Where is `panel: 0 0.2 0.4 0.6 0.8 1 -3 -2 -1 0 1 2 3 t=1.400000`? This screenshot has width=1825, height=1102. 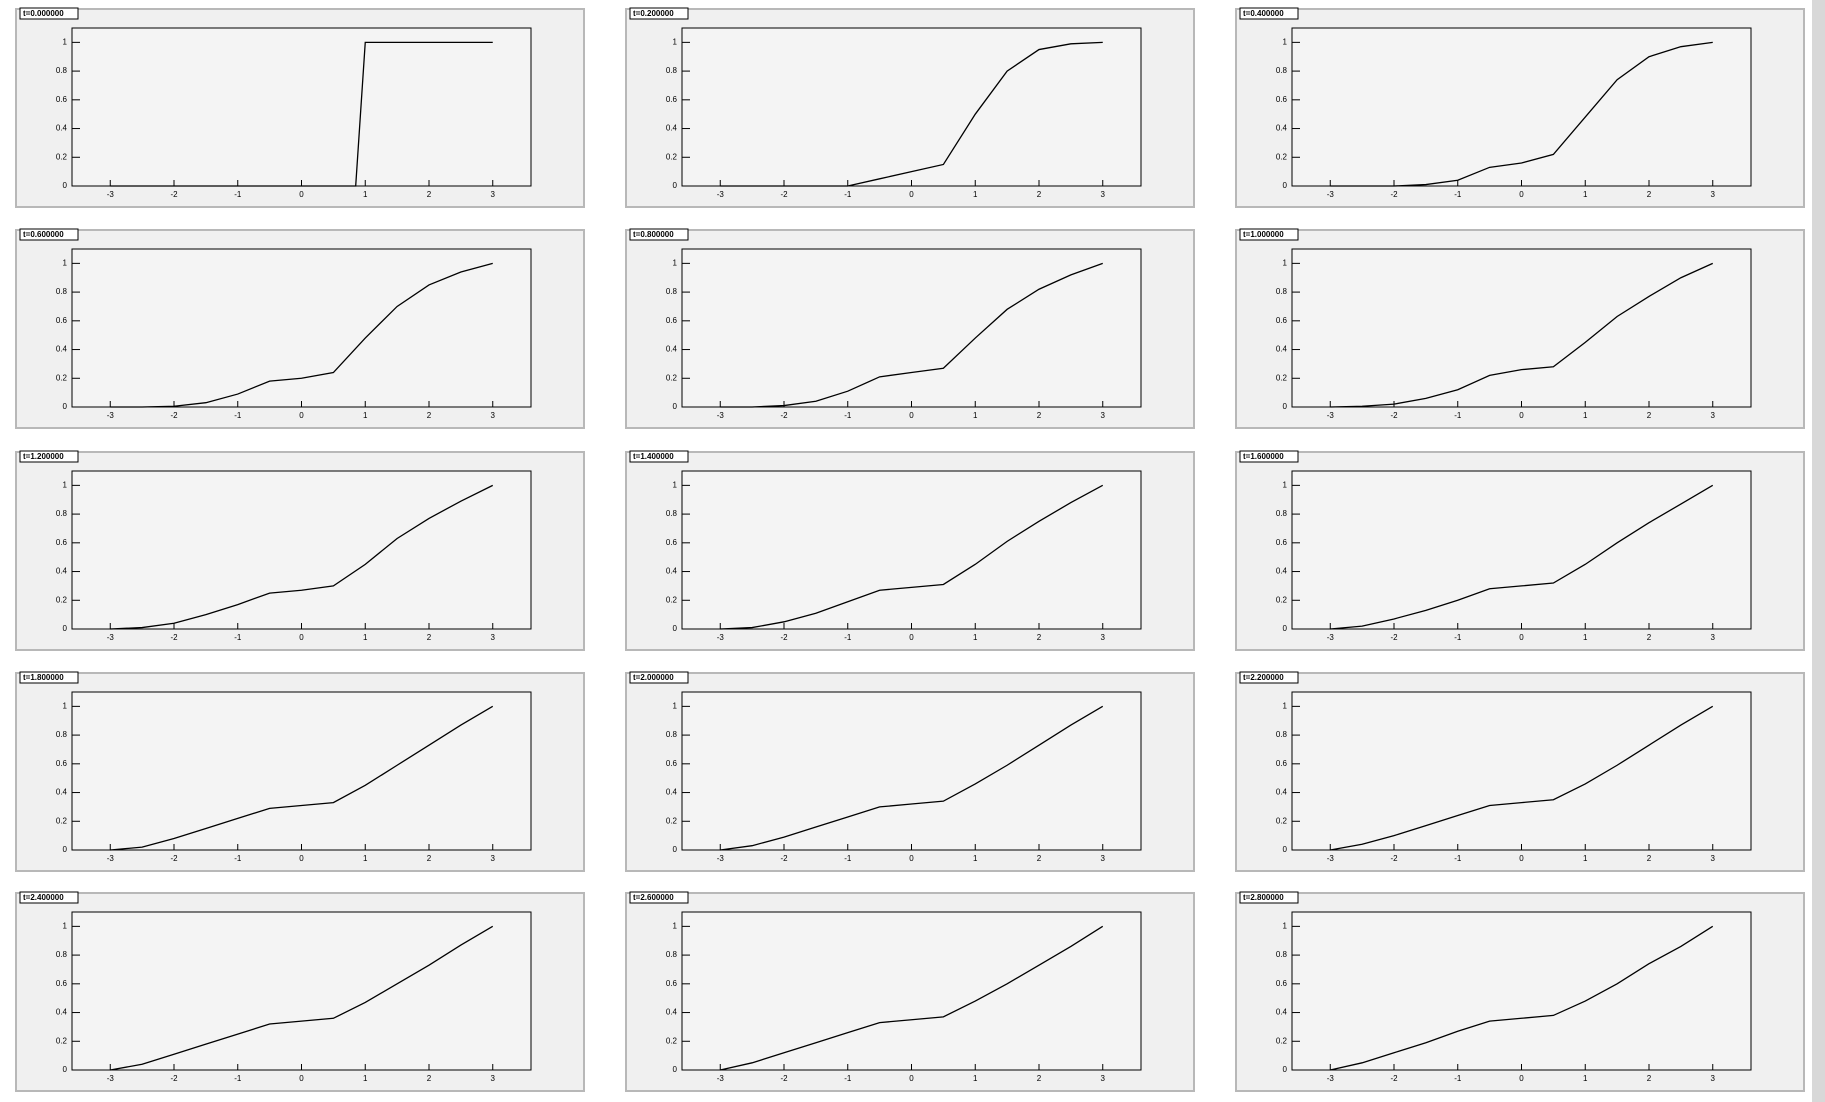 panel: 0 0.2 0.4 0.6 0.8 1 -3 -2 -1 0 1 2 3 t=1.400000 is located at coordinates (910, 550).